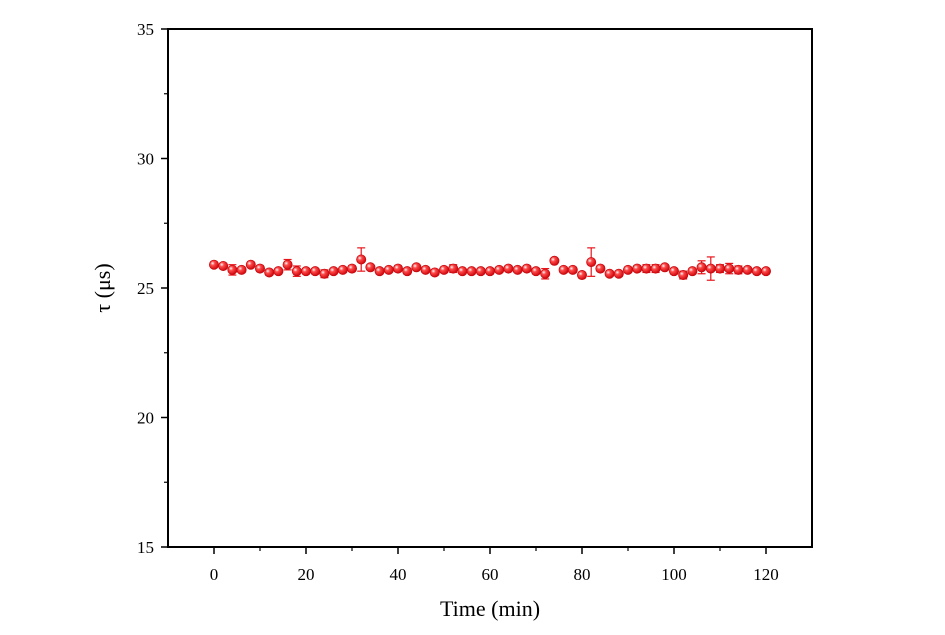  I want to click on y-tick-label: 25, so click(145, 288).